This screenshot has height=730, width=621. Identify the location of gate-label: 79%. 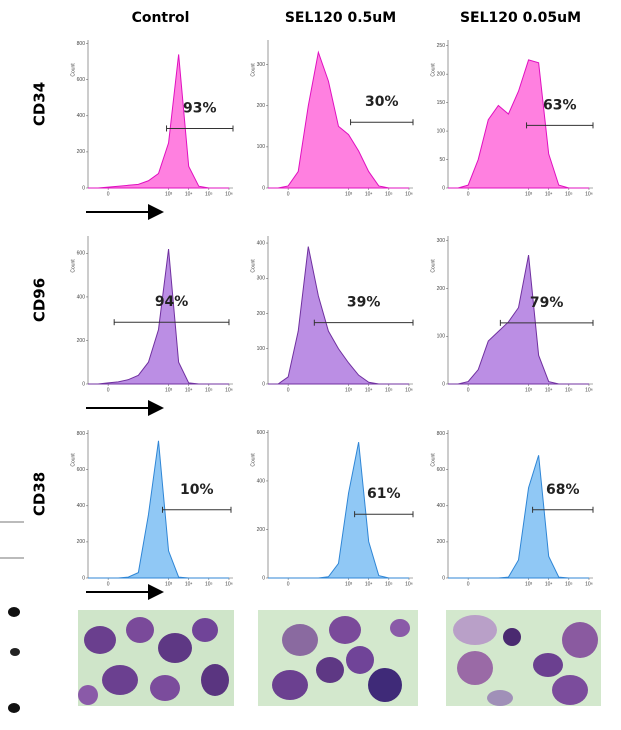
(547, 303).